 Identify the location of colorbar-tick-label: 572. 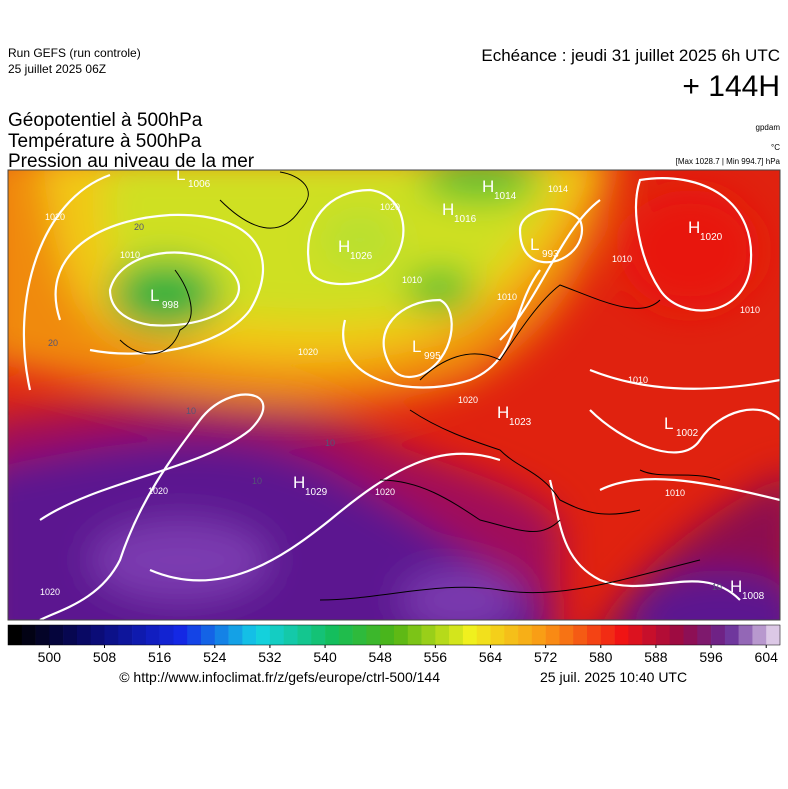
(546, 657).